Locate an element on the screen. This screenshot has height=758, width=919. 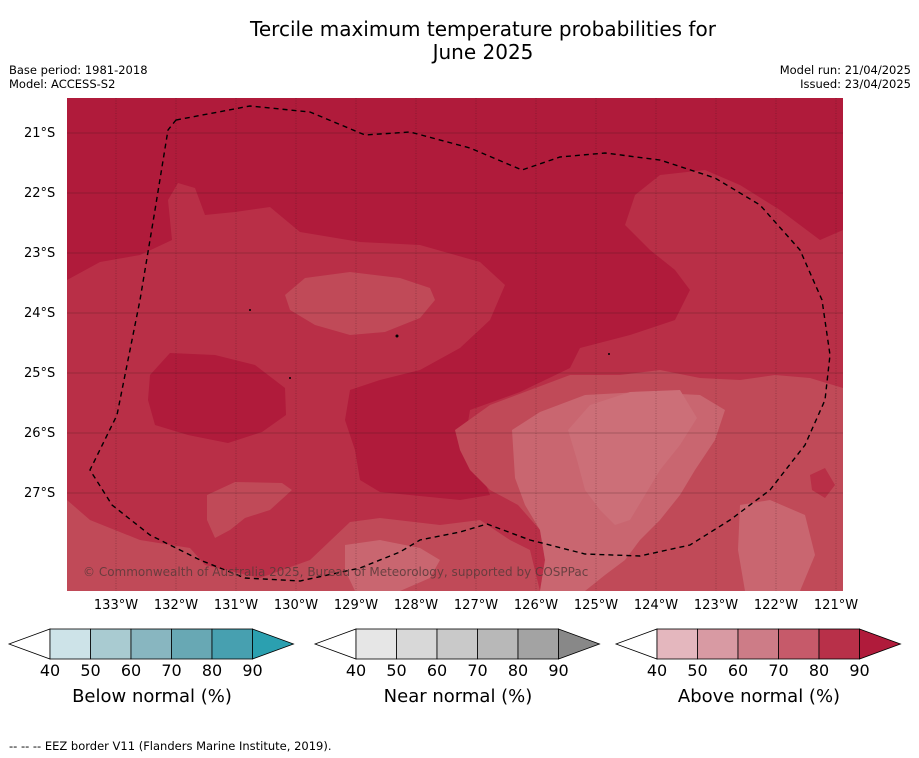
cbar2-tick-50: 50 is located at coordinates (697, 670).